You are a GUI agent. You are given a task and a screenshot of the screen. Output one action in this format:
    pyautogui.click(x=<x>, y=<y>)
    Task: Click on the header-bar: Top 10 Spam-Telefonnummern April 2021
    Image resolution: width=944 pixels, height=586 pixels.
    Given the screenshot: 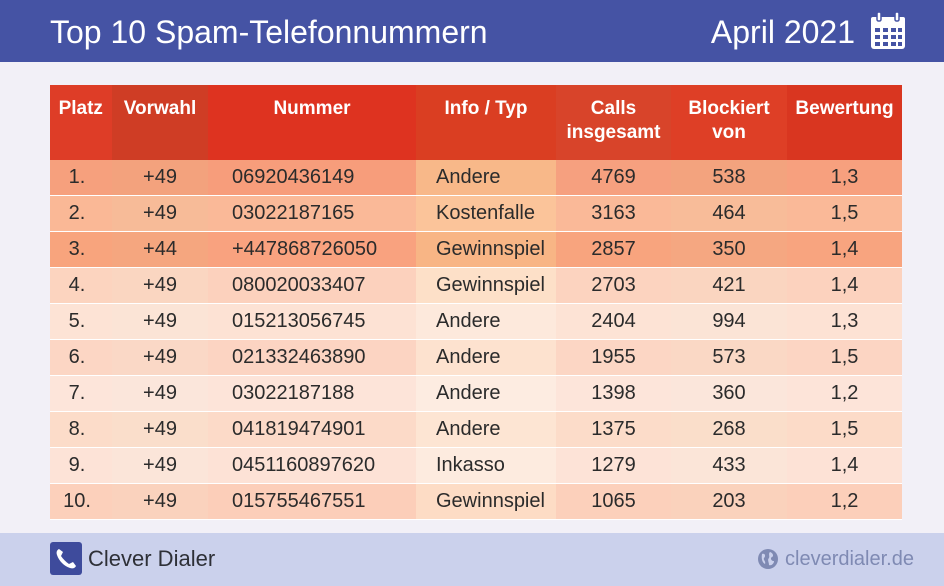 What is the action you would take?
    pyautogui.click(x=472, y=31)
    